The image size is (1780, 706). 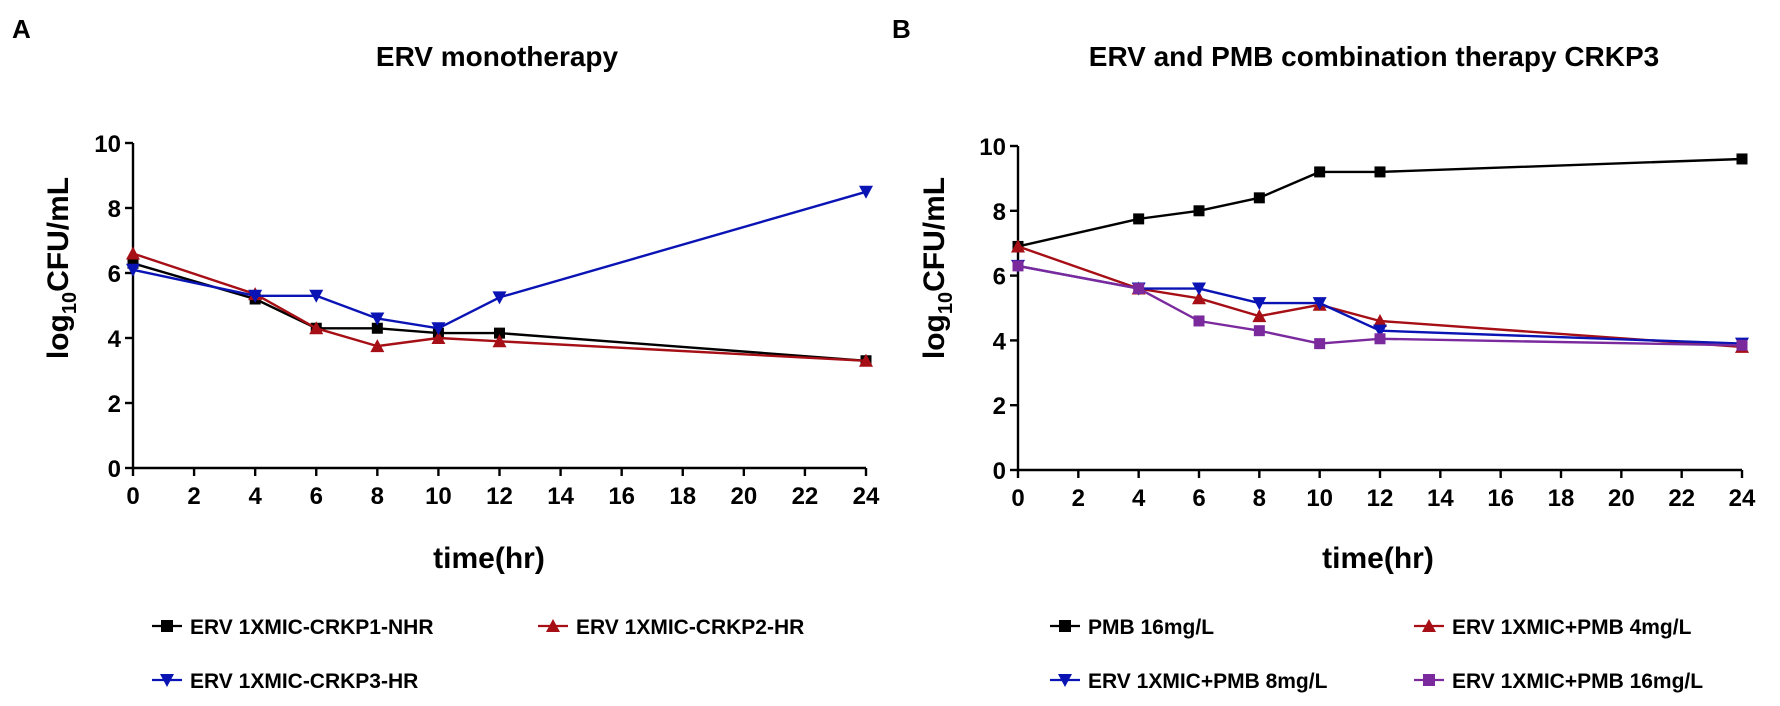 I want to click on panel-a-y-axis-label: log10CFU/mL, so click(x=61, y=268).